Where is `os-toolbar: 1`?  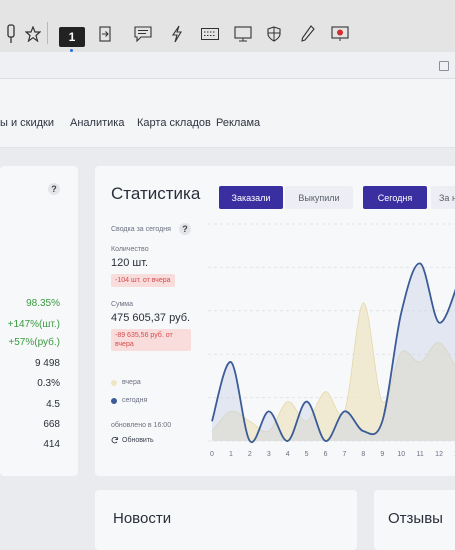 os-toolbar: 1 is located at coordinates (227, 26).